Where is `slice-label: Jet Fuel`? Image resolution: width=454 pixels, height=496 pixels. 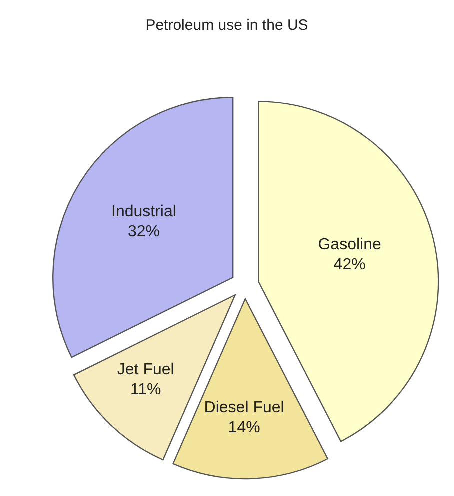
slice-label: Jet Fuel is located at coordinates (145, 370).